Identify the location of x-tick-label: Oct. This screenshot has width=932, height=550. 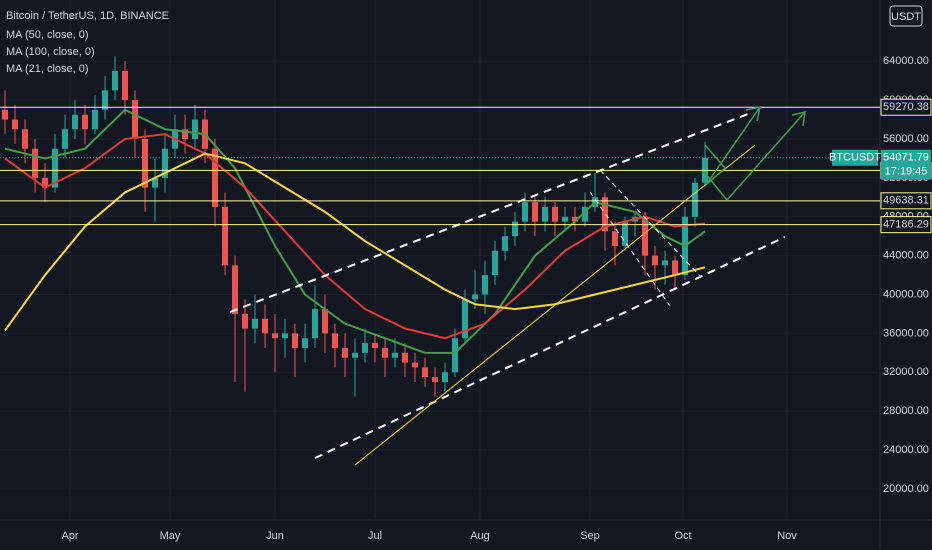
(682, 536).